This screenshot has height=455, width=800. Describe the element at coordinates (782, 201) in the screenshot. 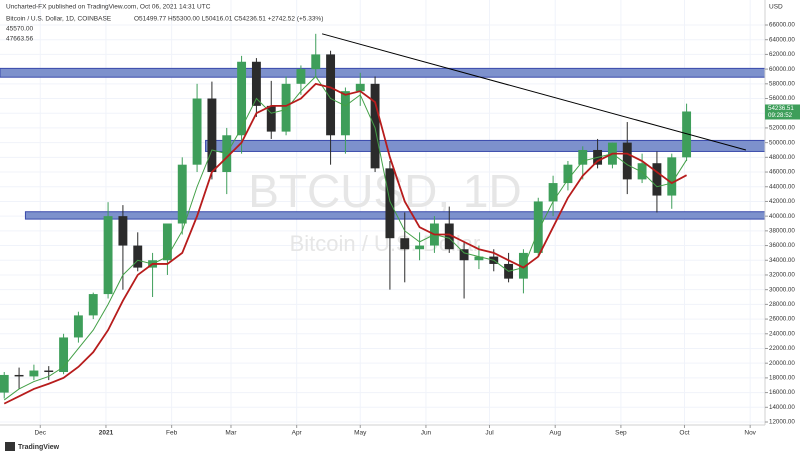

I see `y-tick-label: 42000.00` at that location.